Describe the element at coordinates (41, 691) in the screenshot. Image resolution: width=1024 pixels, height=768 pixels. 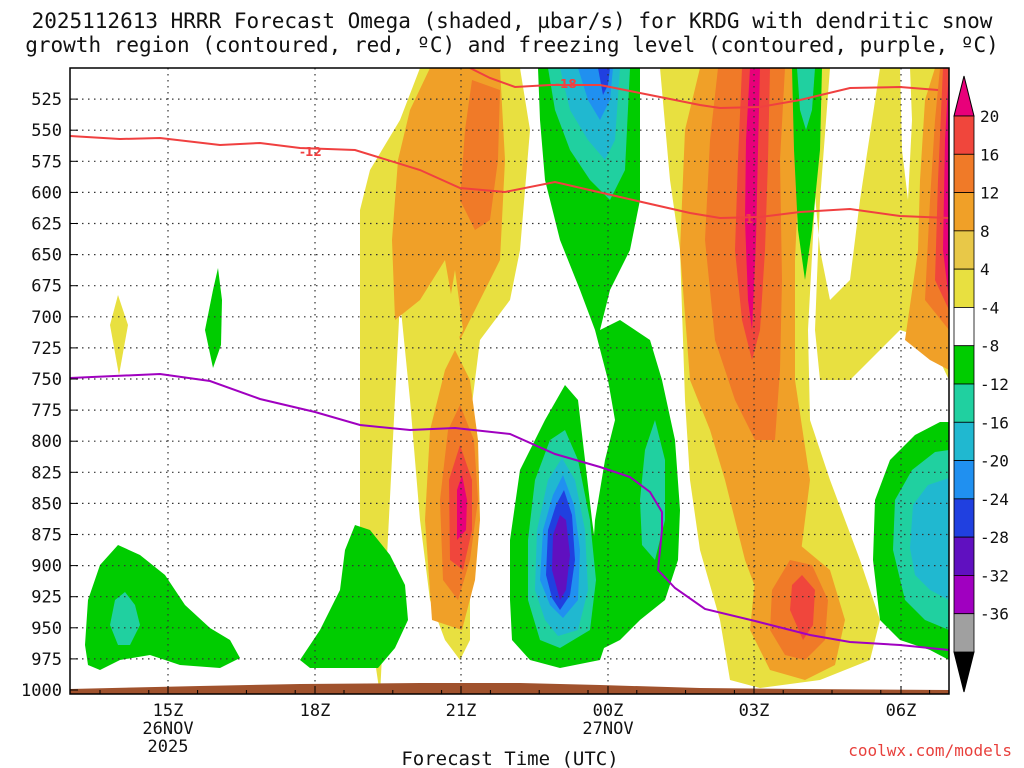
I see `y-tick-label: 1000` at that location.